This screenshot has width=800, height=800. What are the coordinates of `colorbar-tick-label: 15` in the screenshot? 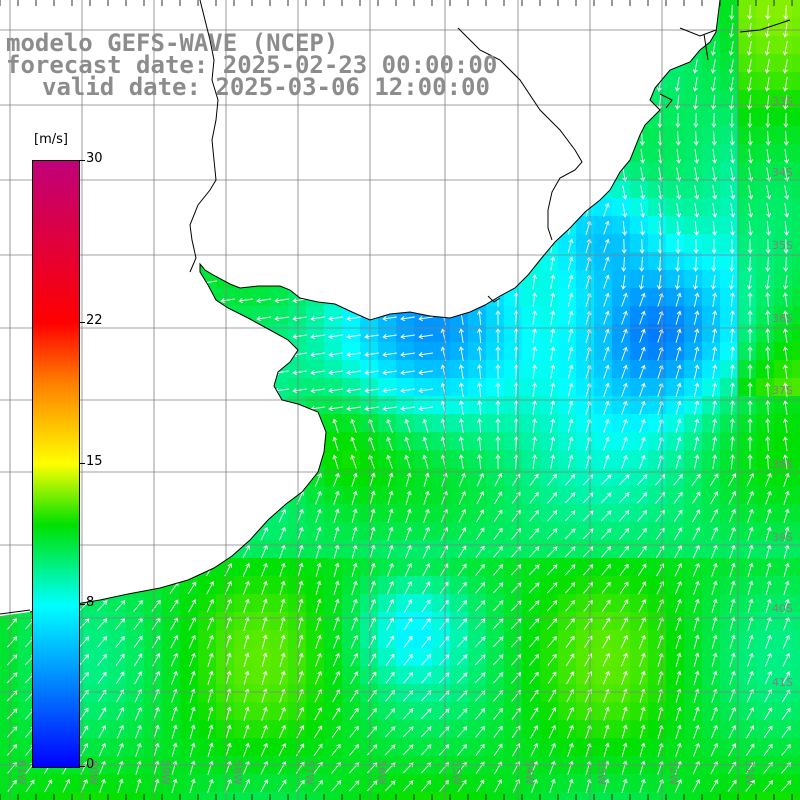 It's located at (94, 461).